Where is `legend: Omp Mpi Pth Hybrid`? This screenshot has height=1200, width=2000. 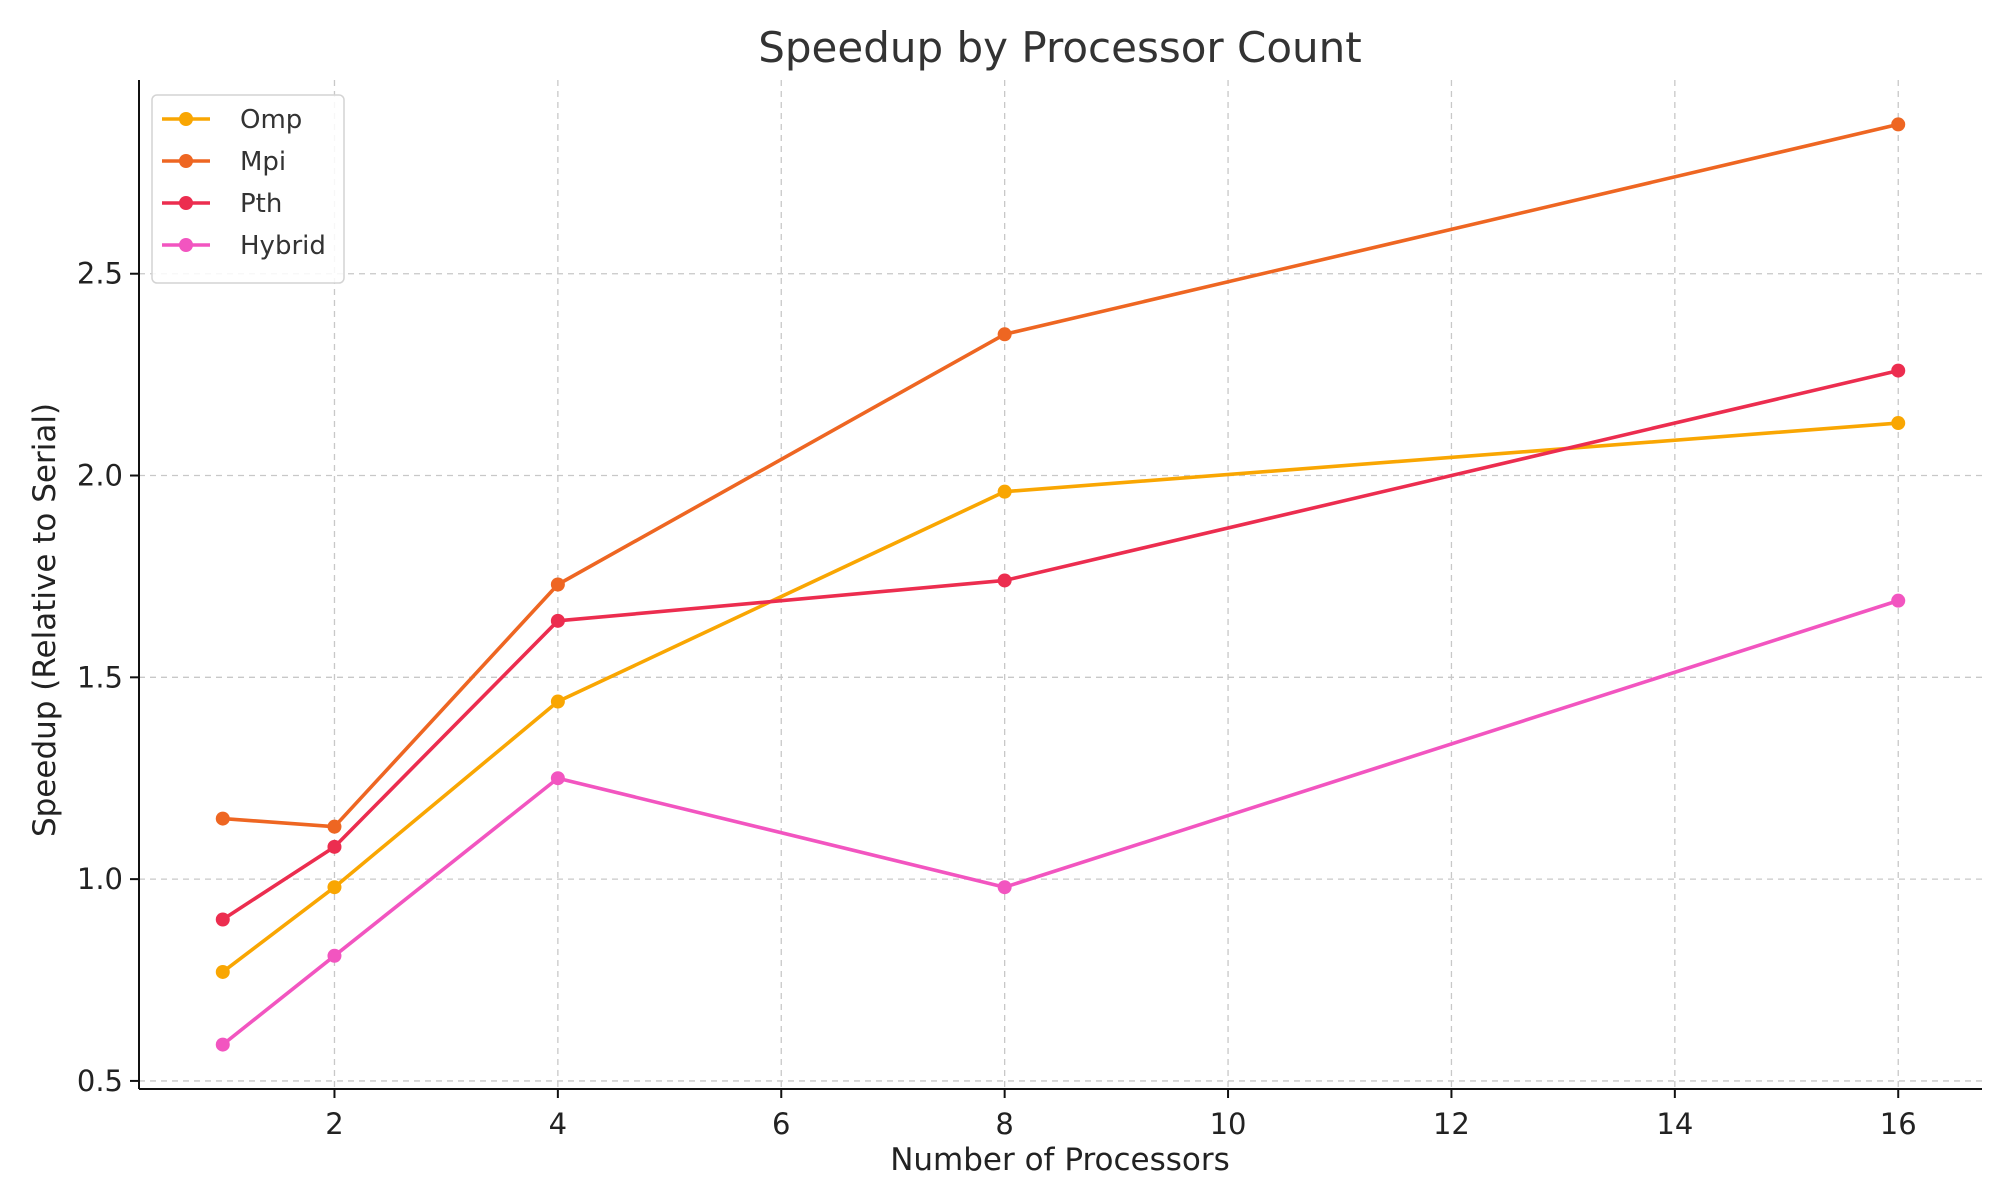
legend: Omp Mpi Pth Hybrid is located at coordinates (248, 189).